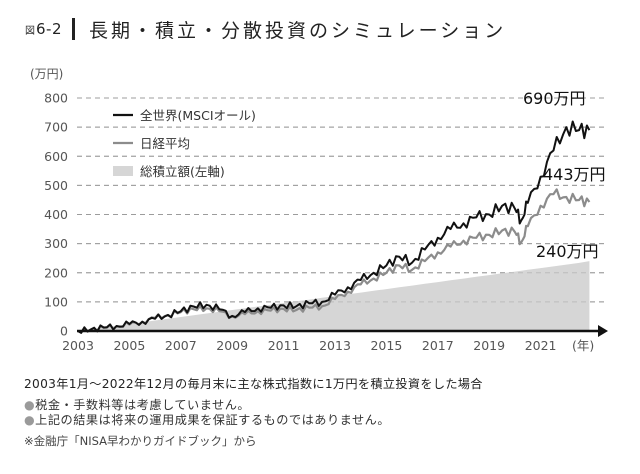  What do you see at coordinates (46, 74) in the screenshot?
I see `y-axis-unit: (万円)` at bounding box center [46, 74].